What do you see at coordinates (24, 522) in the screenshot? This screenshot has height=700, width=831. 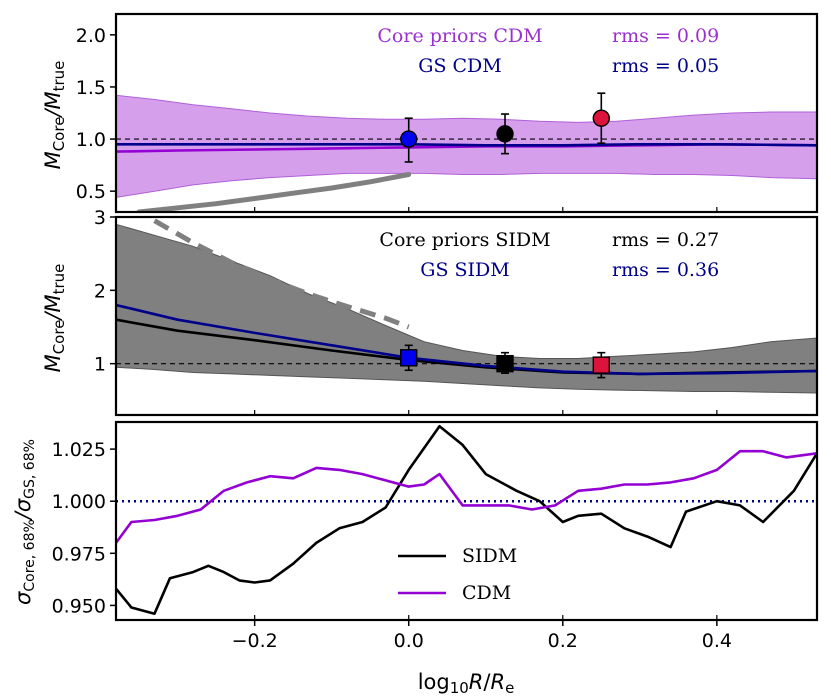 I see `bottom-y-axis-label: σCore, 68%/σGS, 68%` at bounding box center [24, 522].